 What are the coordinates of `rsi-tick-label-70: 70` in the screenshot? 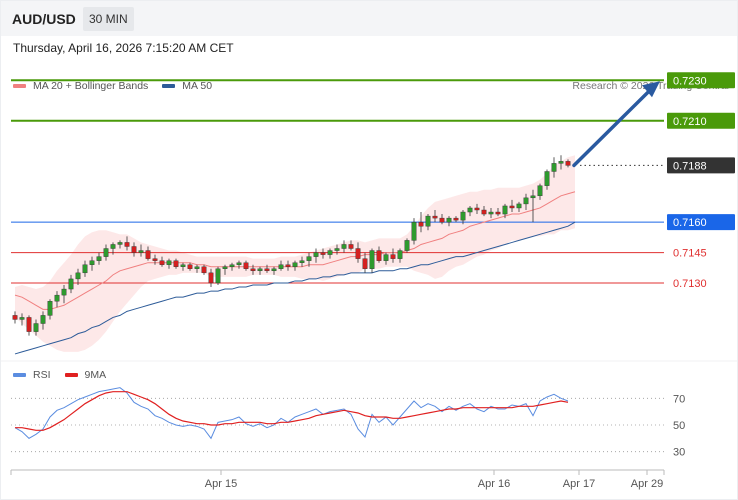 It's located at (679, 399).